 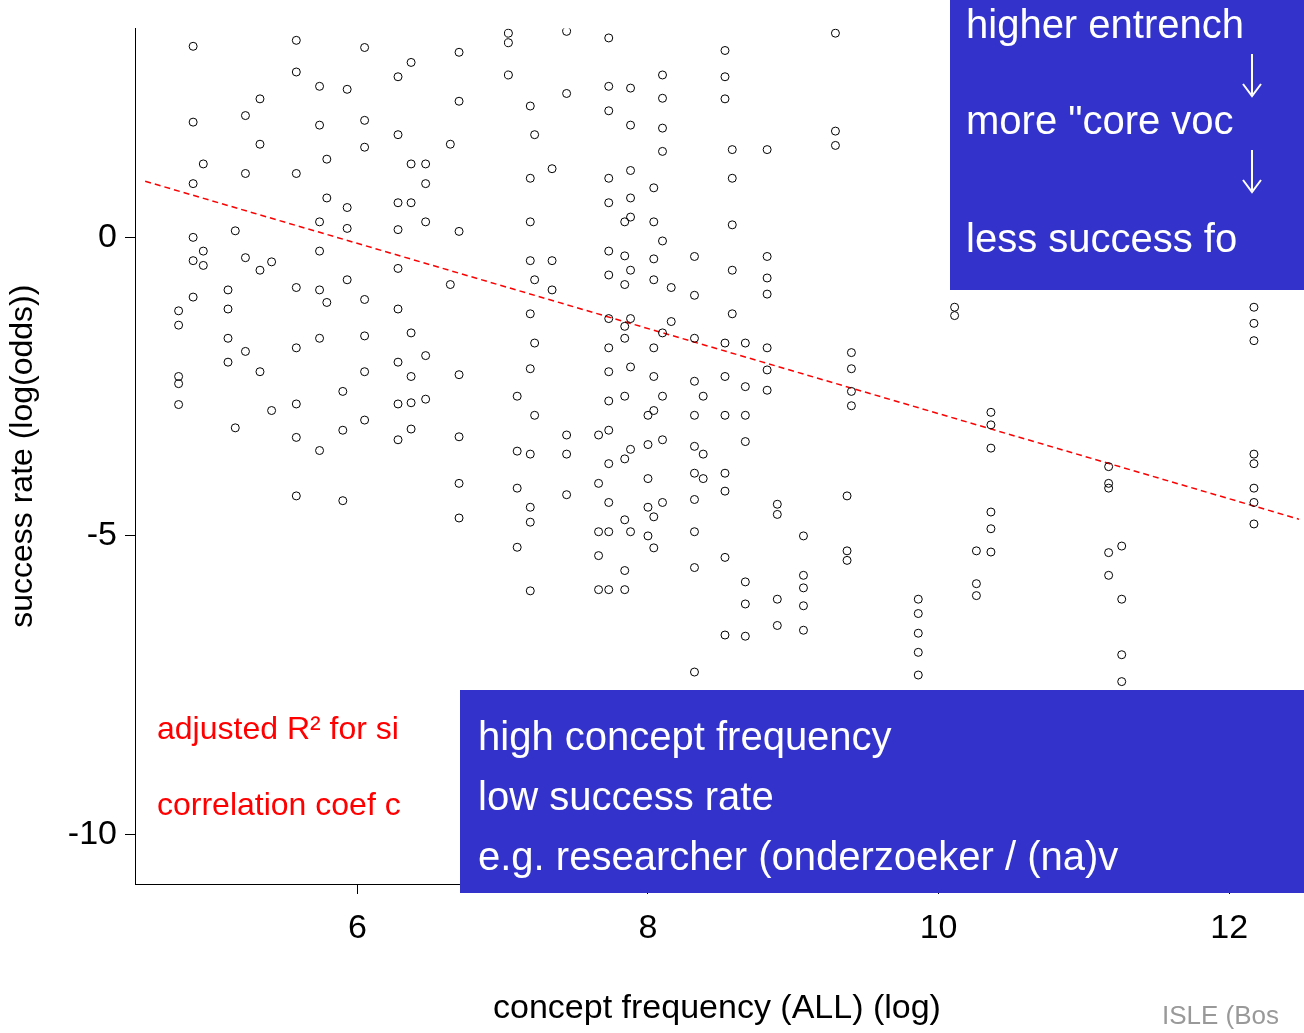 I want to click on annotation: correlation coef c, so click(x=279, y=804).